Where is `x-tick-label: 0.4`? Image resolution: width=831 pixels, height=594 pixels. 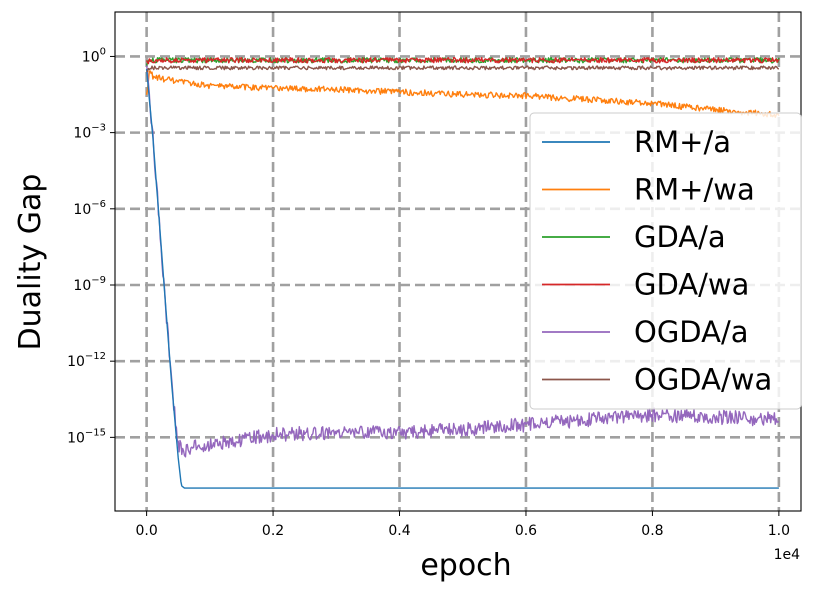
x-tick-label: 0.4 is located at coordinates (399, 531).